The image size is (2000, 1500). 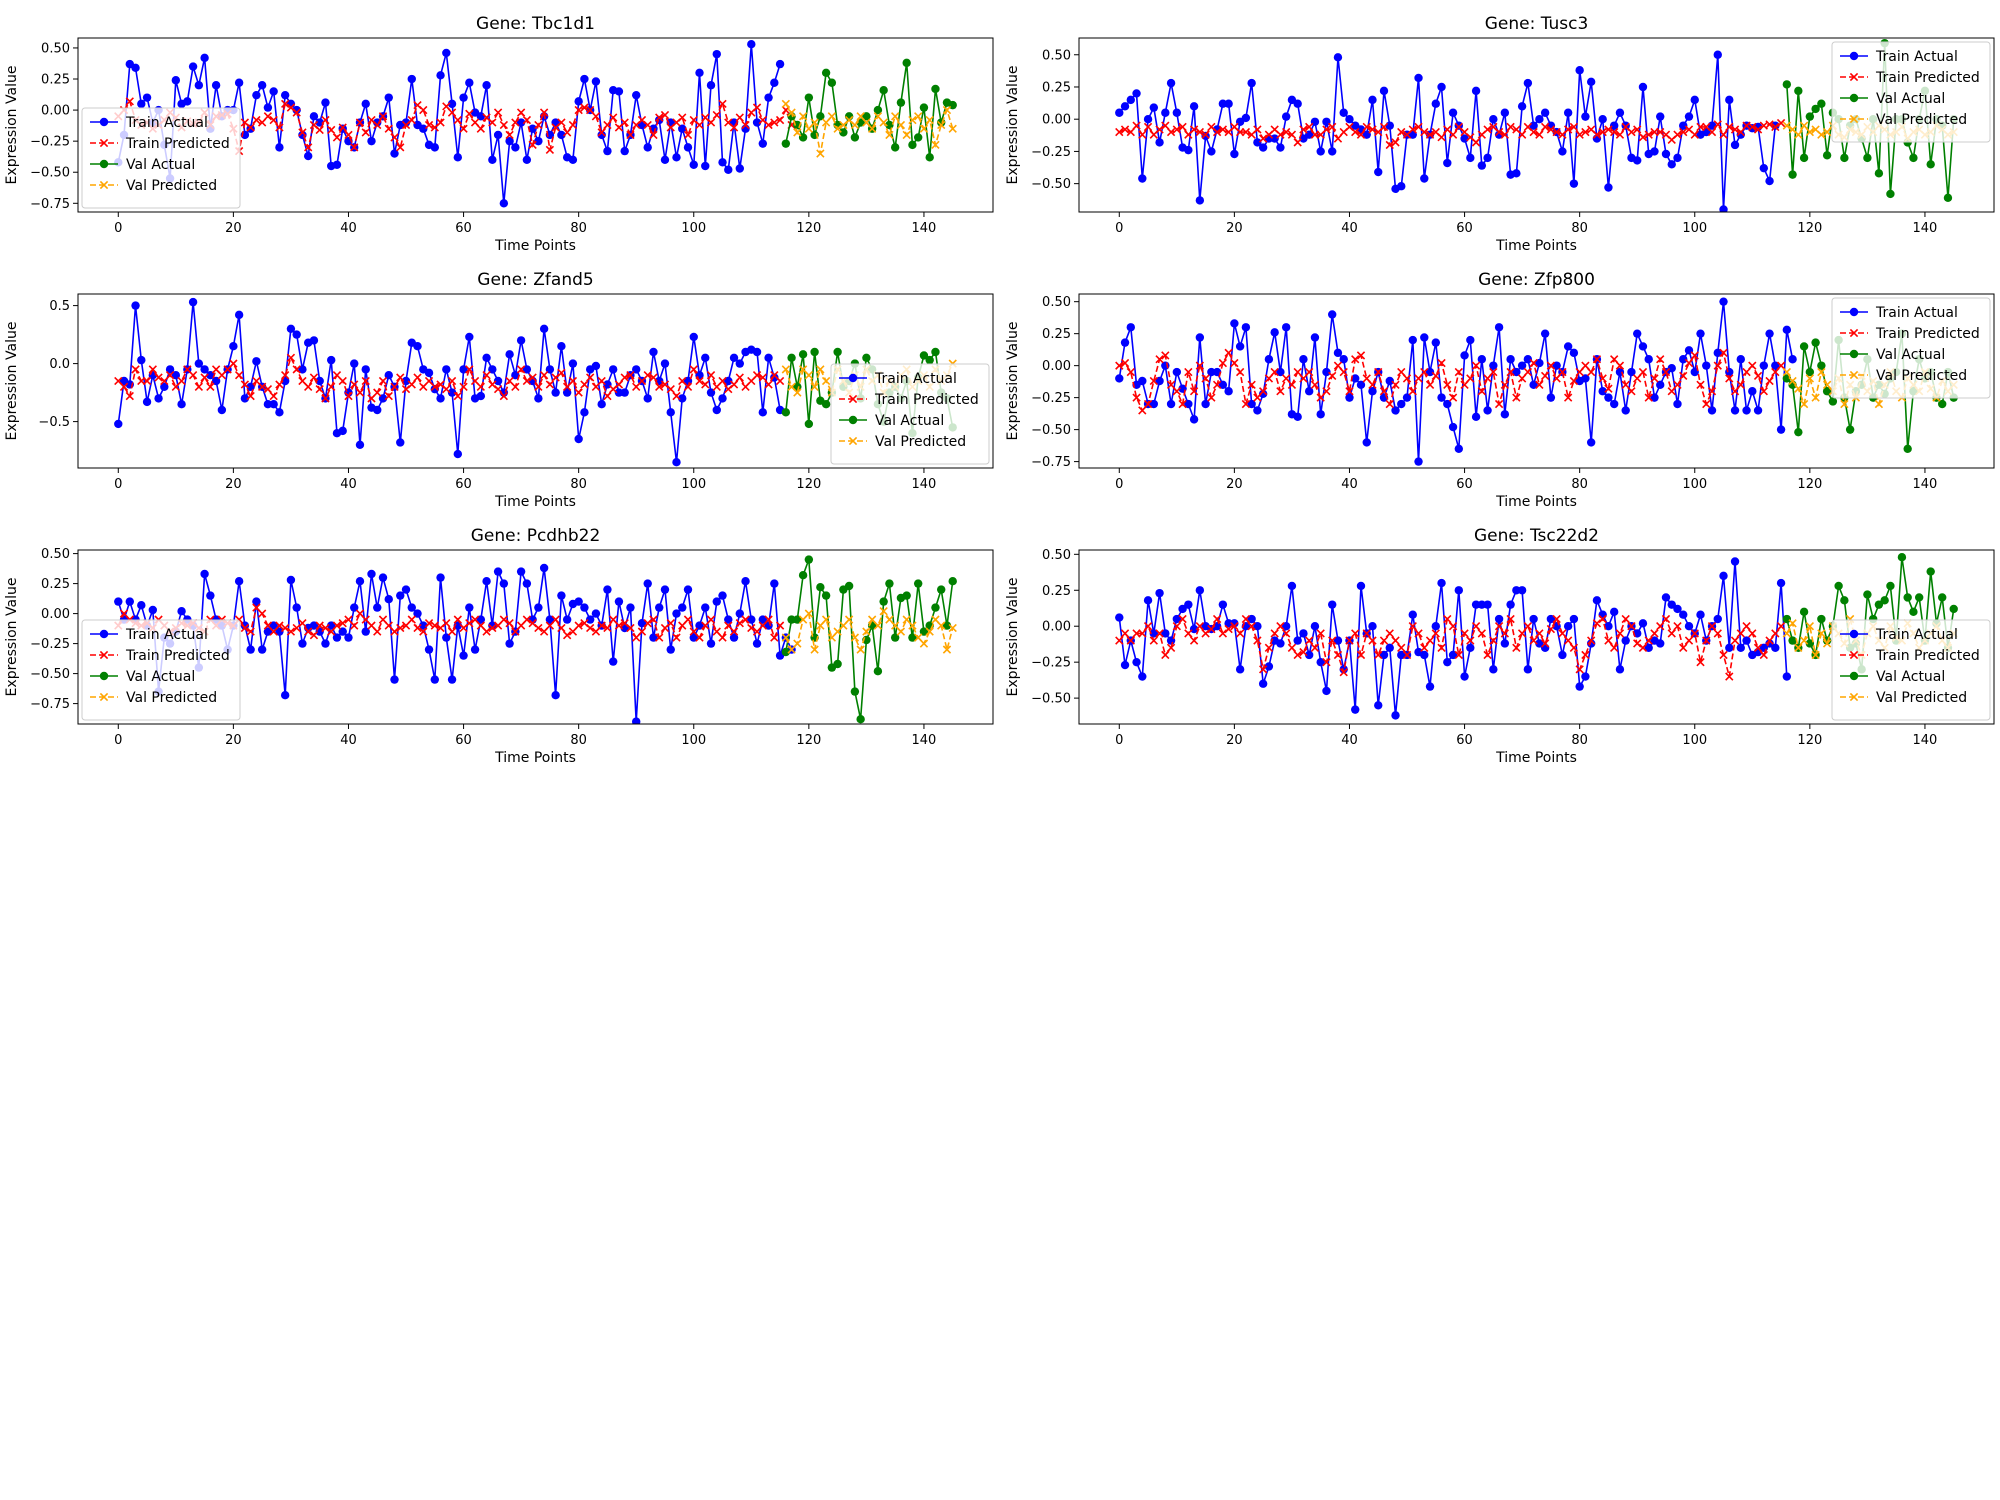 What do you see at coordinates (55, 614) in the screenshot?
I see `y-tick-label: 0.00` at bounding box center [55, 614].